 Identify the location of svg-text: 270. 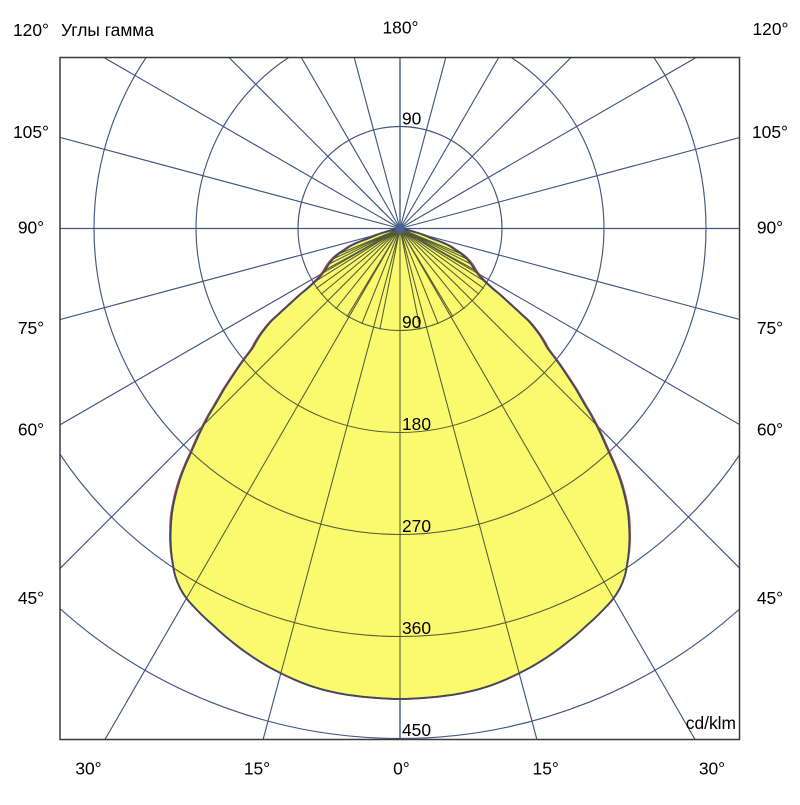
(416, 526).